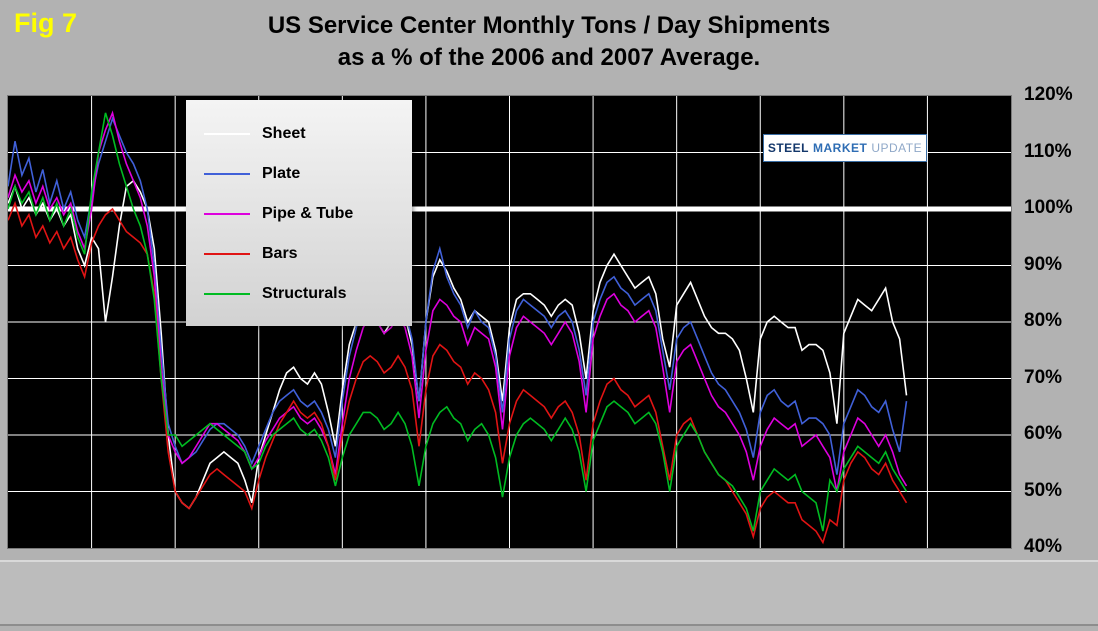  What do you see at coordinates (1043, 433) in the screenshot?
I see `y-axis-tick-label: 60%` at bounding box center [1043, 433].